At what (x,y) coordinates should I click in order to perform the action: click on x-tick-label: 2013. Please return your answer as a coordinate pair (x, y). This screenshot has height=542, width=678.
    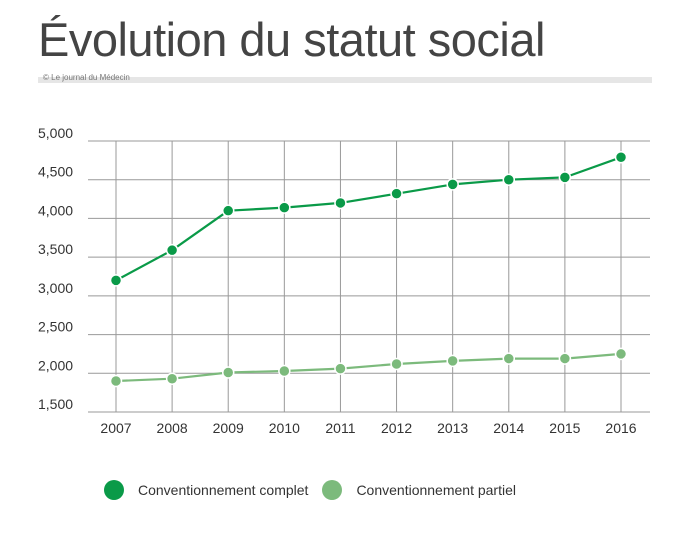
    Looking at the image, I should click on (452, 428).